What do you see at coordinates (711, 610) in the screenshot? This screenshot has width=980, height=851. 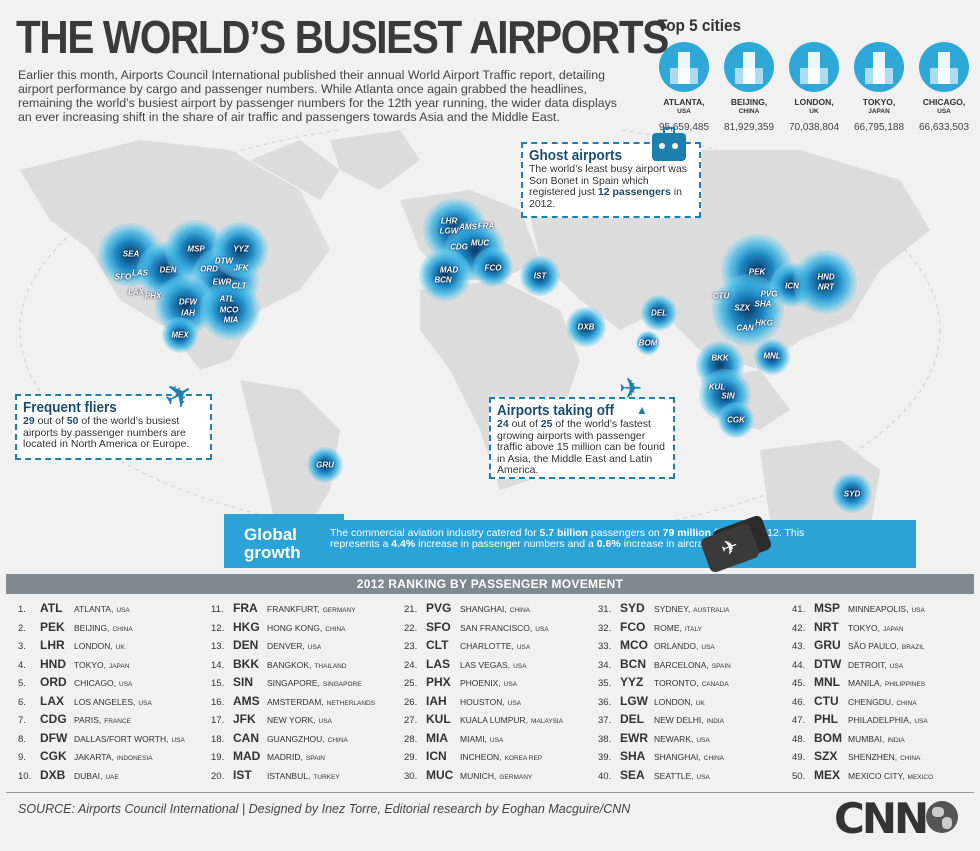 I see `airport-country: AUSTRALIA` at bounding box center [711, 610].